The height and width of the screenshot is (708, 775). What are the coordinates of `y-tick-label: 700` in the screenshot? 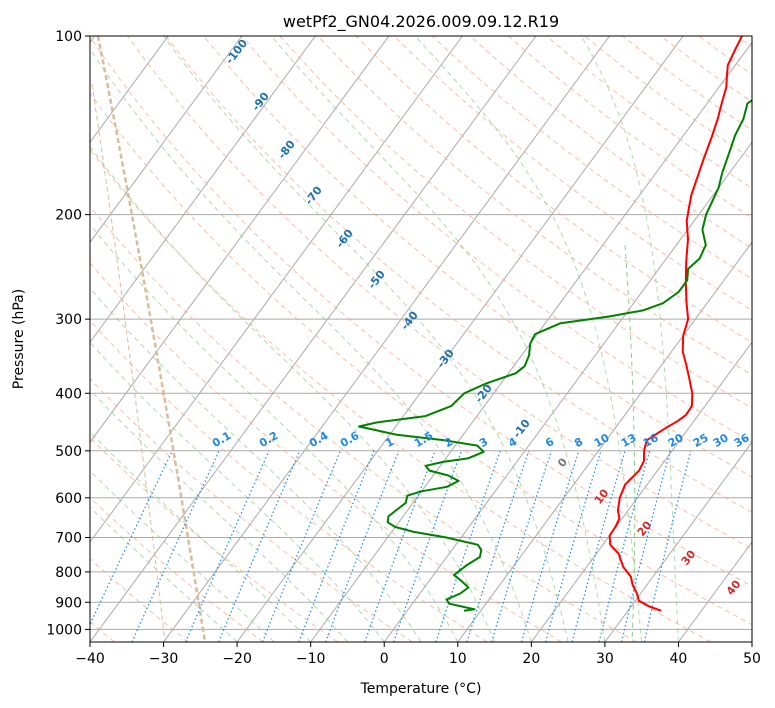 It's located at (68, 539).